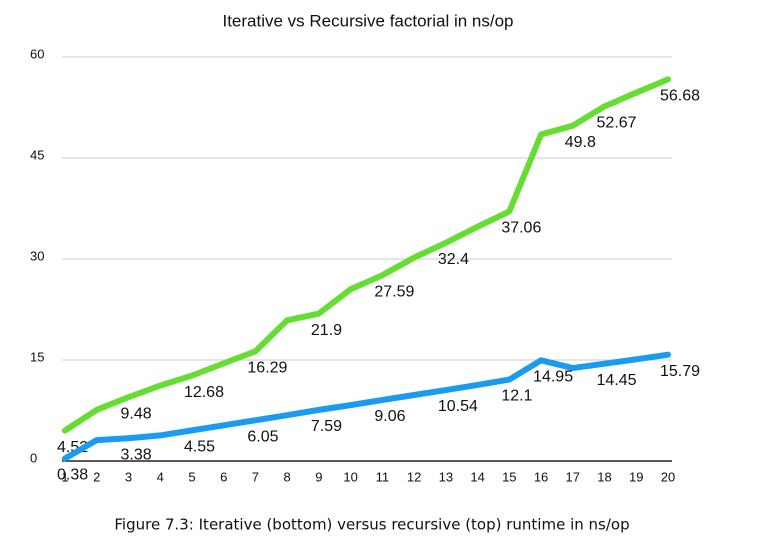 The height and width of the screenshot is (550, 764). Describe the element at coordinates (453, 259) in the screenshot. I see `data-label: 32.4` at that location.